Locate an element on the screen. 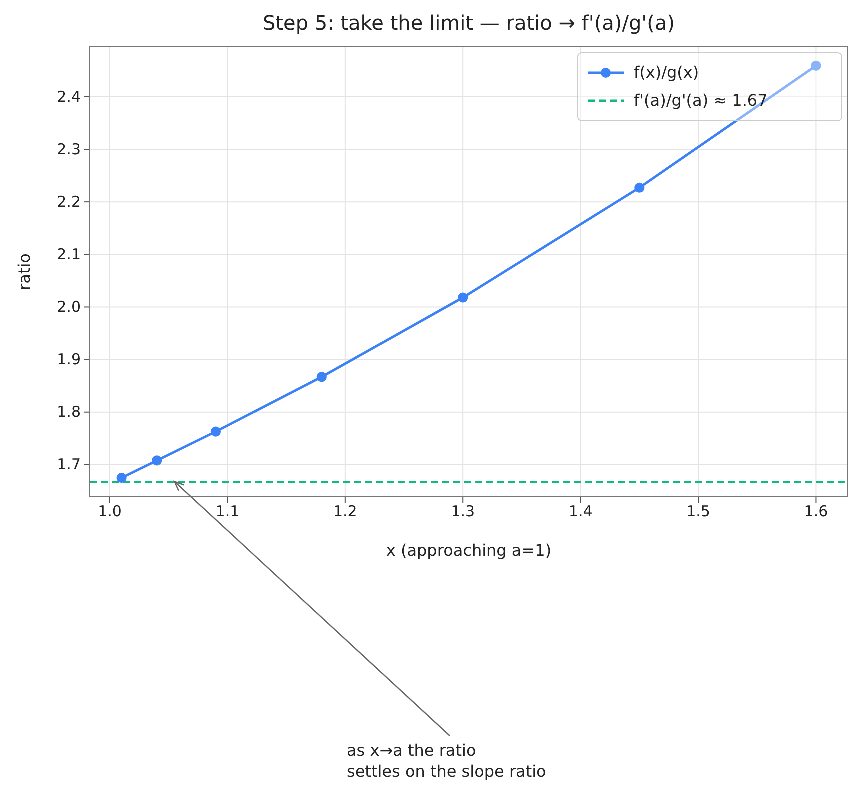  x-tick-label: 1.4 is located at coordinates (580, 511).